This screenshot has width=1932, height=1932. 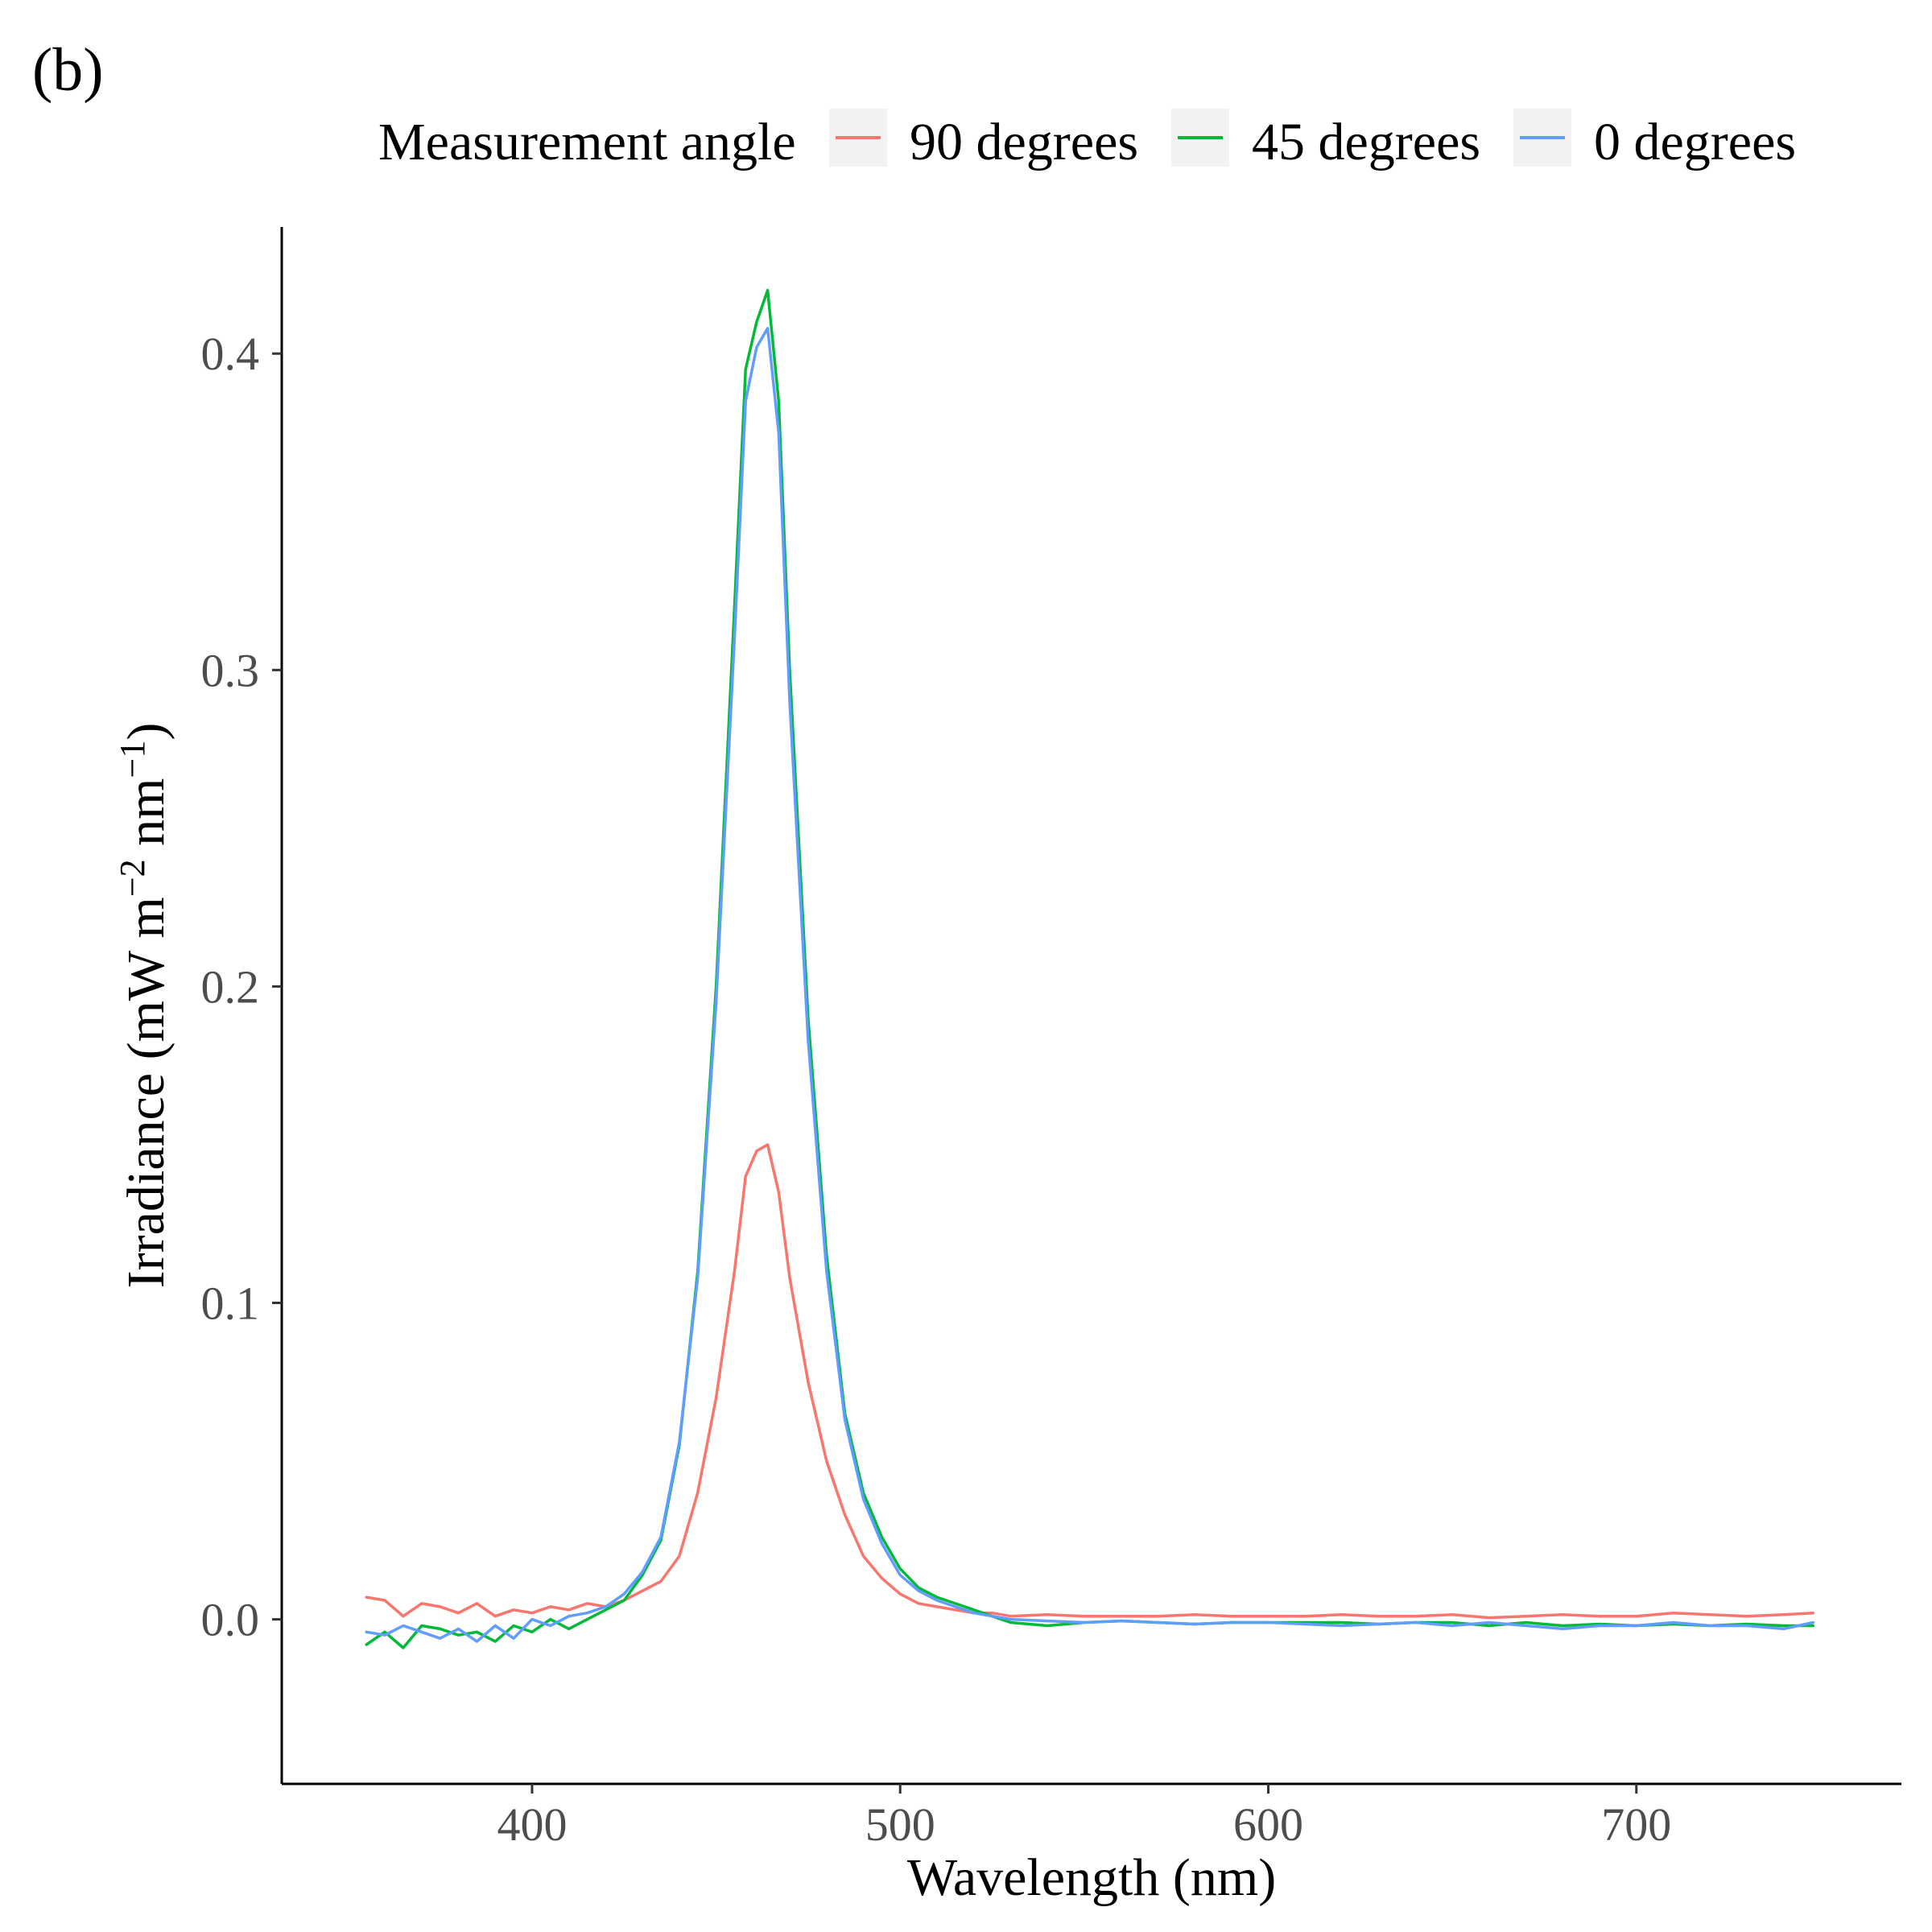 I want to click on y-axis-title-sup1: −2, so click(x=132, y=878).